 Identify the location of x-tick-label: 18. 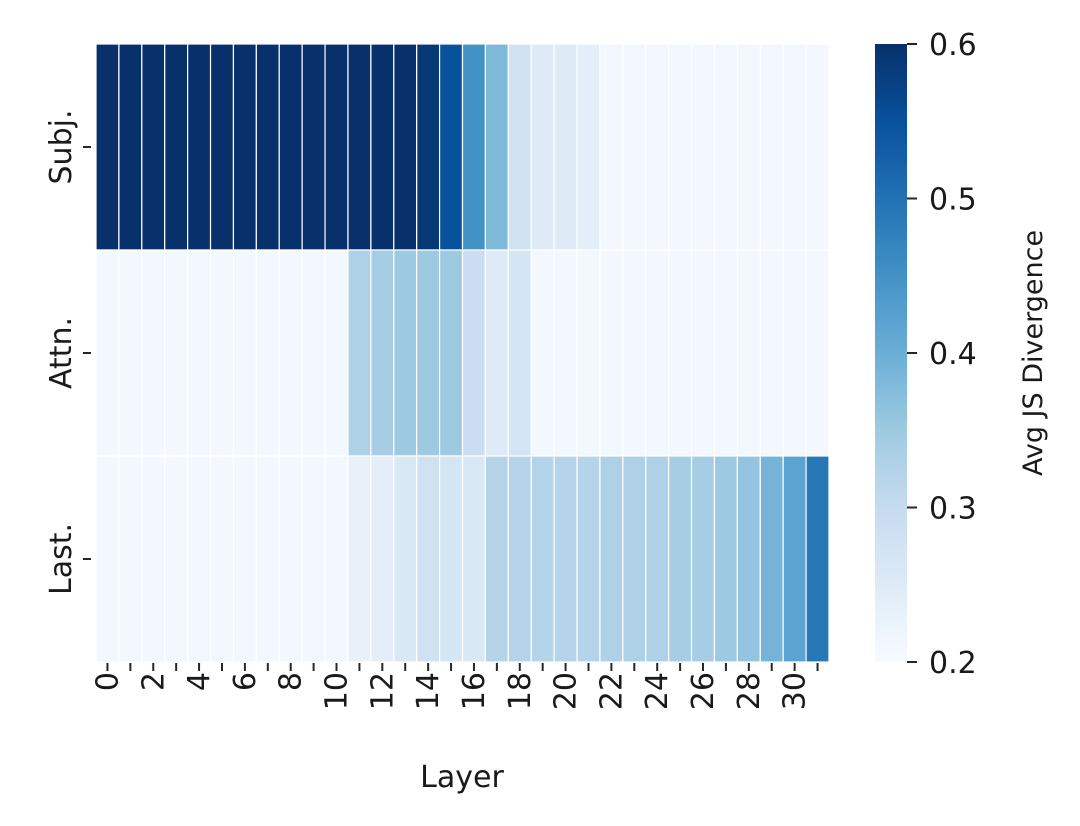
(520, 691).